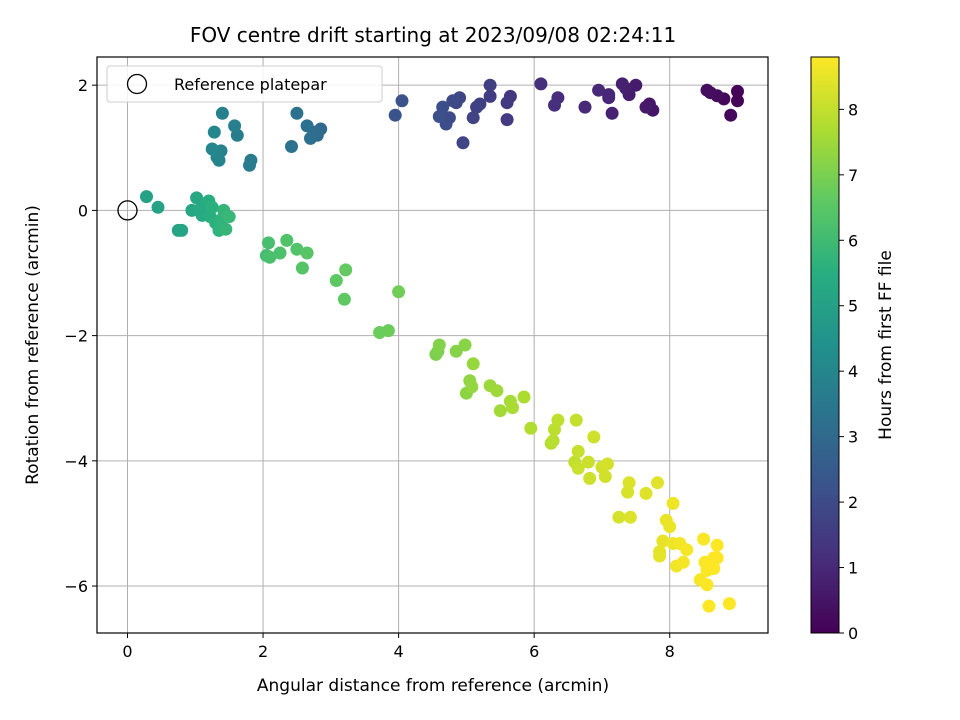  I want to click on legend-box, so click(244, 84).